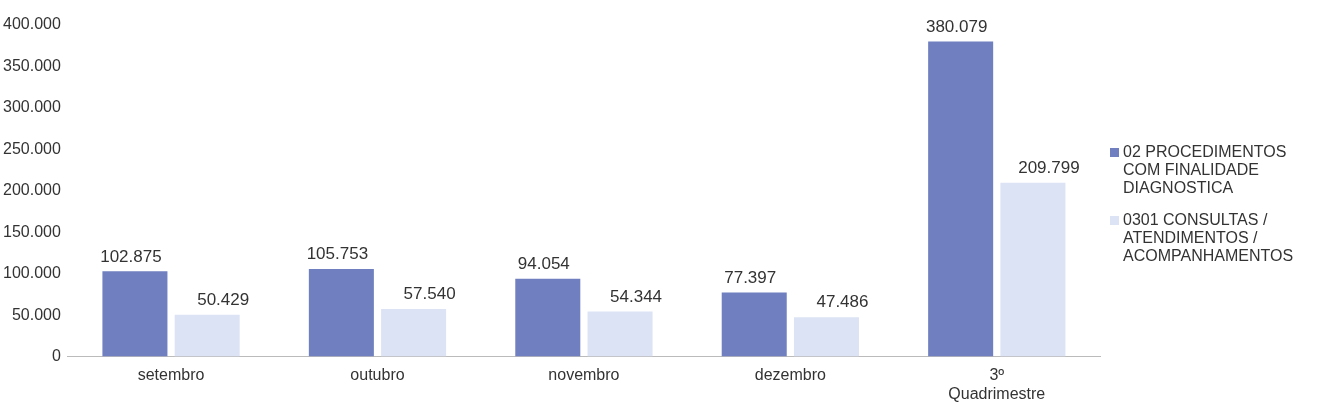  I want to click on legend-label: 02 PROCEDIMENTOS COM FINALIDADE DIAGNOSTICA, so click(1205, 169).